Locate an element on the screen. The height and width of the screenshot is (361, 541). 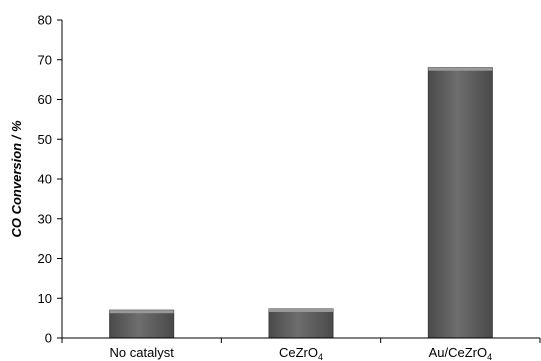
x-tick-labels: No catalyst CeZrO4 Au/CeZrO4 is located at coordinates (301, 353).